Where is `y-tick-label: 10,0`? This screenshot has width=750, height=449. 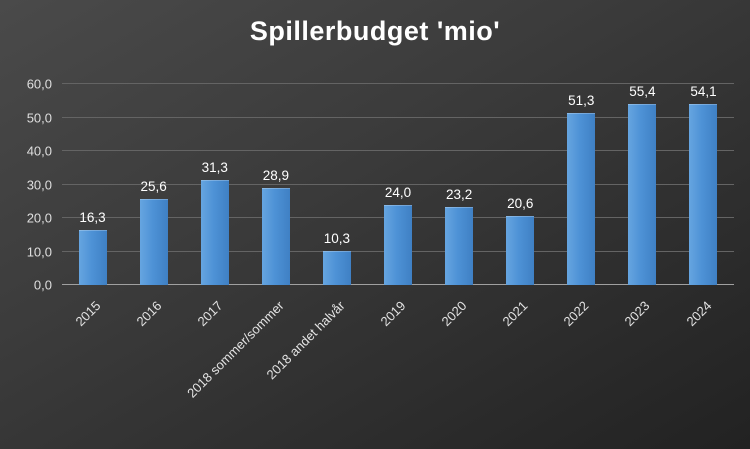
y-tick-label: 10,0 is located at coordinates (39, 252).